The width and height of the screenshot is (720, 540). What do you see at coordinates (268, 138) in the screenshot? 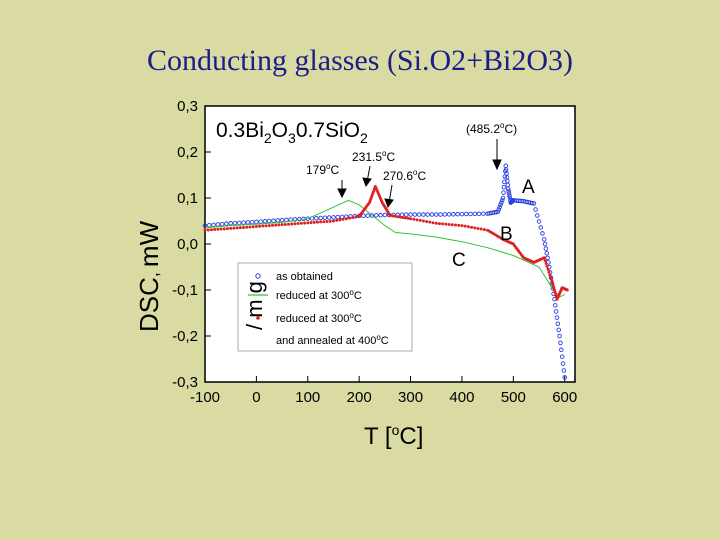
I see `chart-title-sub-2: 2` at bounding box center [268, 138].